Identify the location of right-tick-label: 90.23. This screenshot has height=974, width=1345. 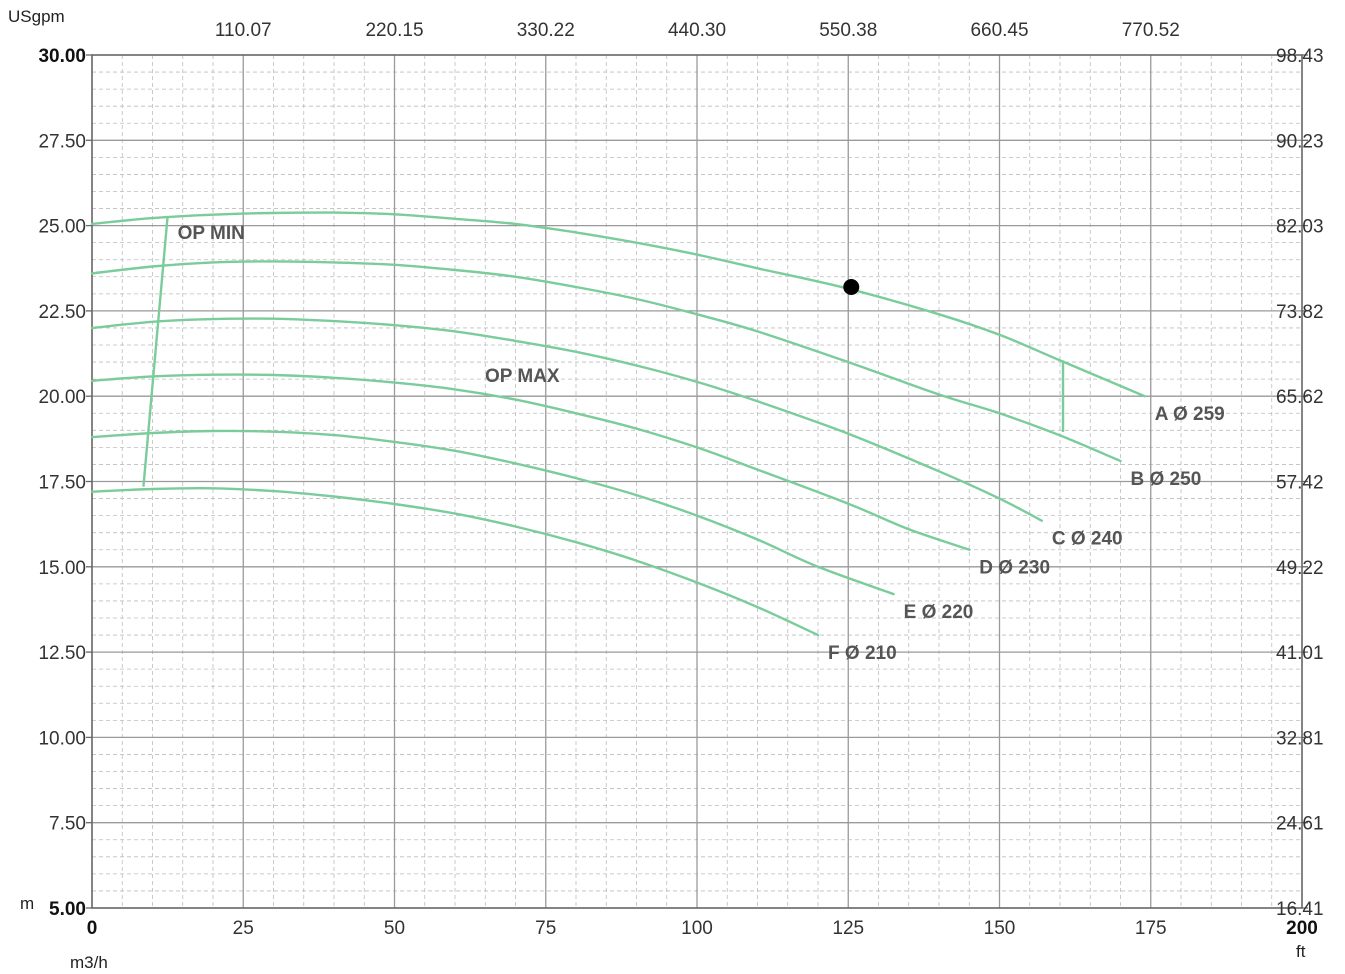
(1300, 141).